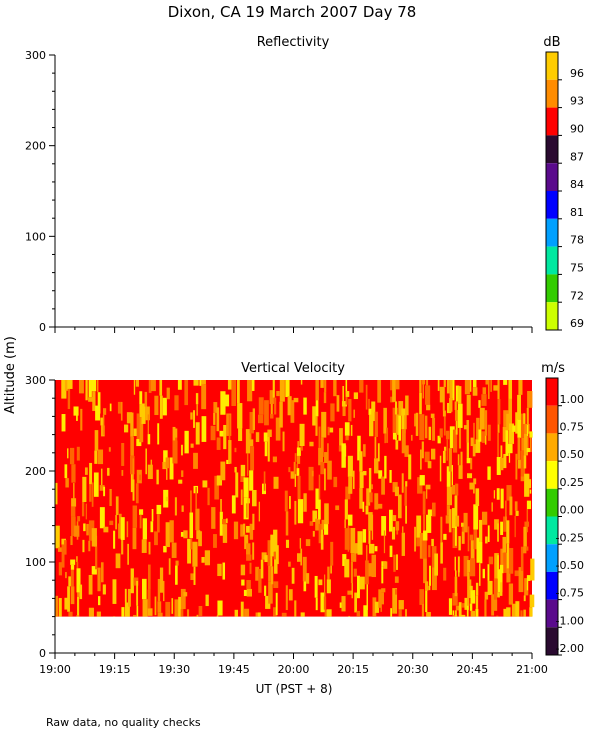 This screenshot has height=750, width=600. I want to click on y-tick-label: 100, so click(35, 236).